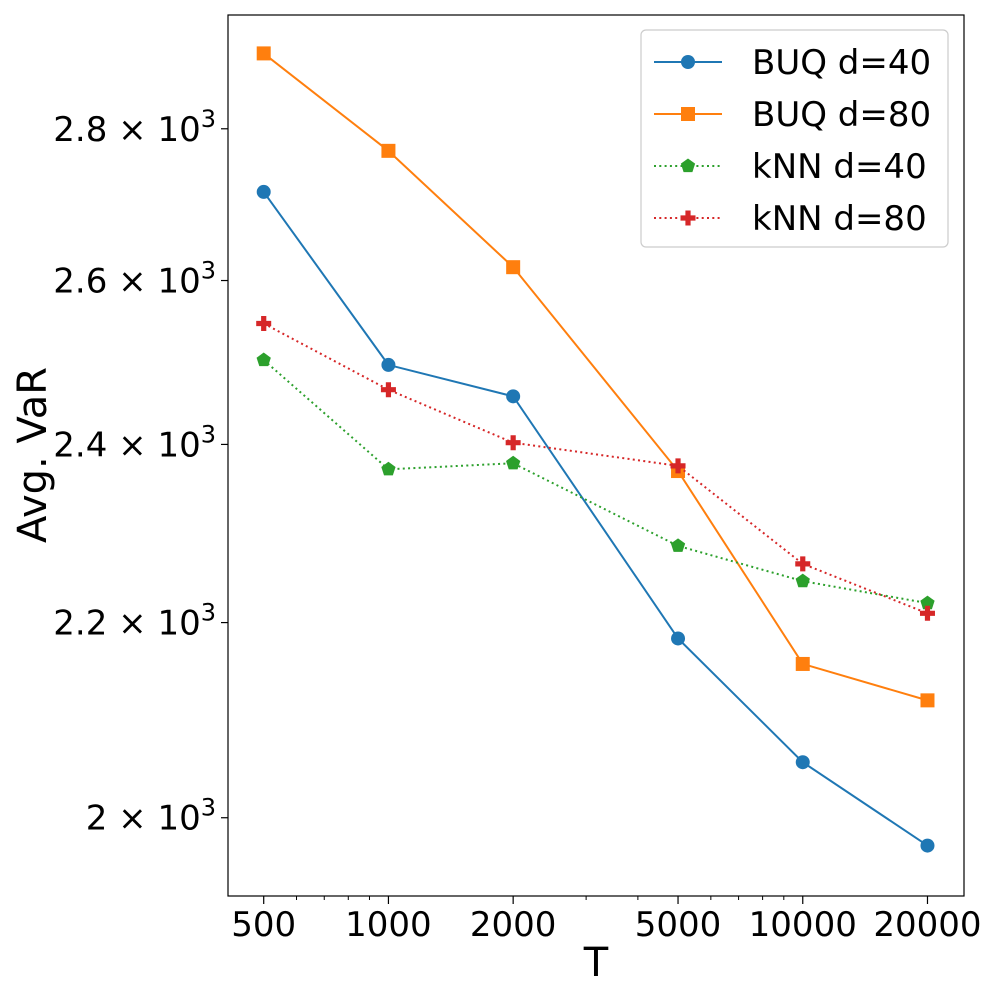 The width and height of the screenshot is (1000, 1000). I want to click on legend-label: BUQ d=80, so click(841, 115).